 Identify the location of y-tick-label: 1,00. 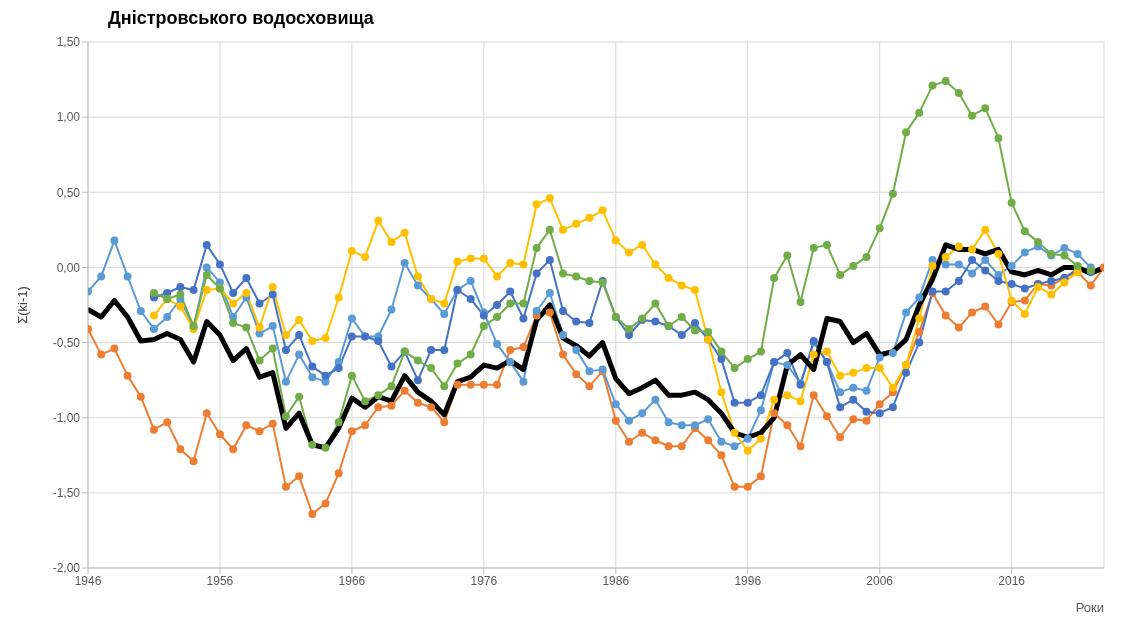
(68, 117).